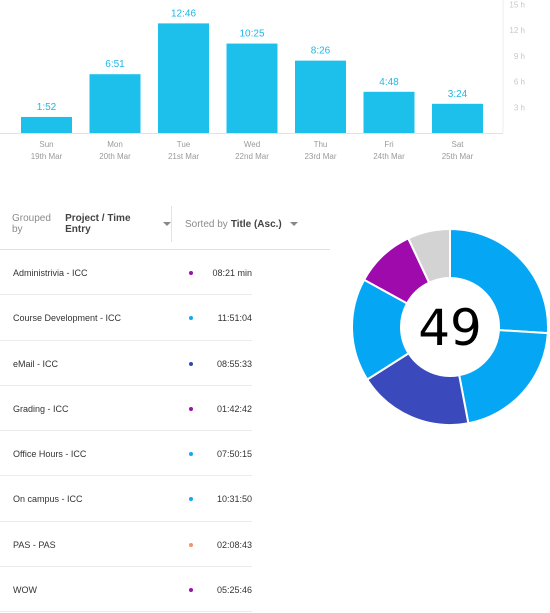 Image resolution: width=550 pixels, height=613 pixels. I want to click on entry-duration: 11:51:04, so click(234, 318).